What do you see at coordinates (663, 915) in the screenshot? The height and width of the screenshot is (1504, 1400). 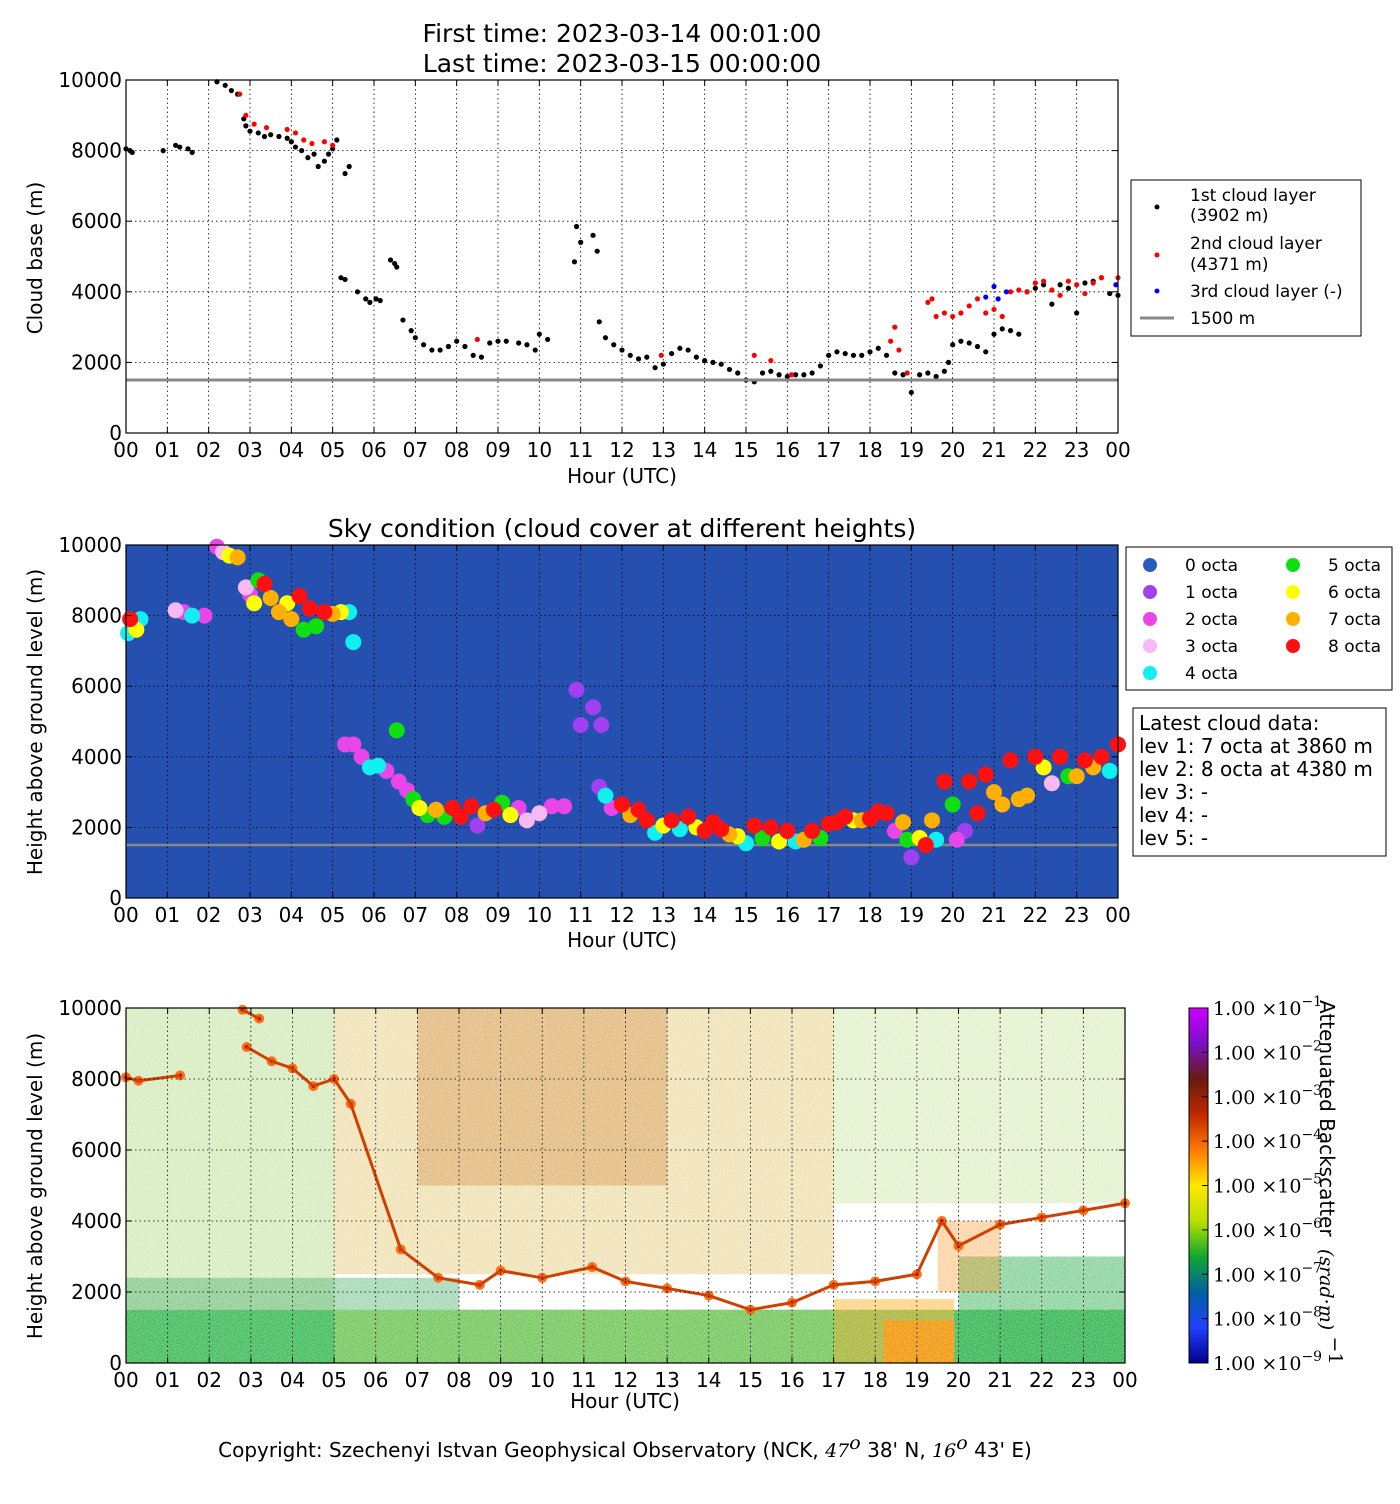 I see `x-tick-label: 13` at bounding box center [663, 915].